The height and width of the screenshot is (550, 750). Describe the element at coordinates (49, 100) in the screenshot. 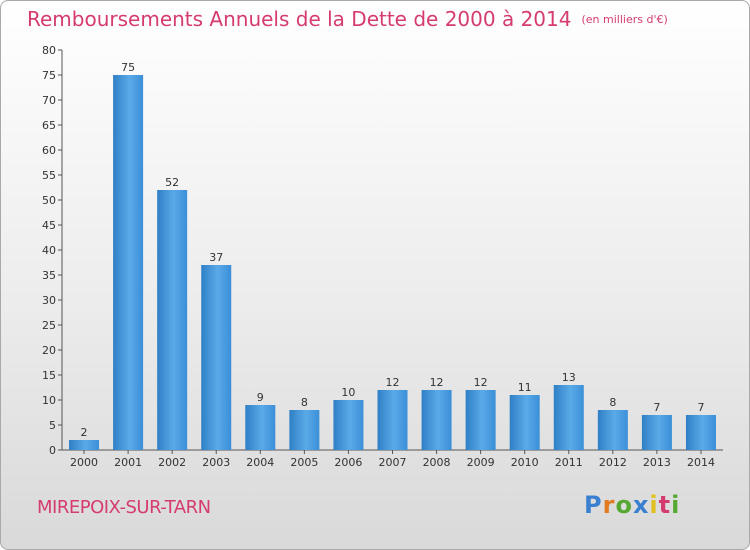

I see `y-tick-label: 70` at that location.